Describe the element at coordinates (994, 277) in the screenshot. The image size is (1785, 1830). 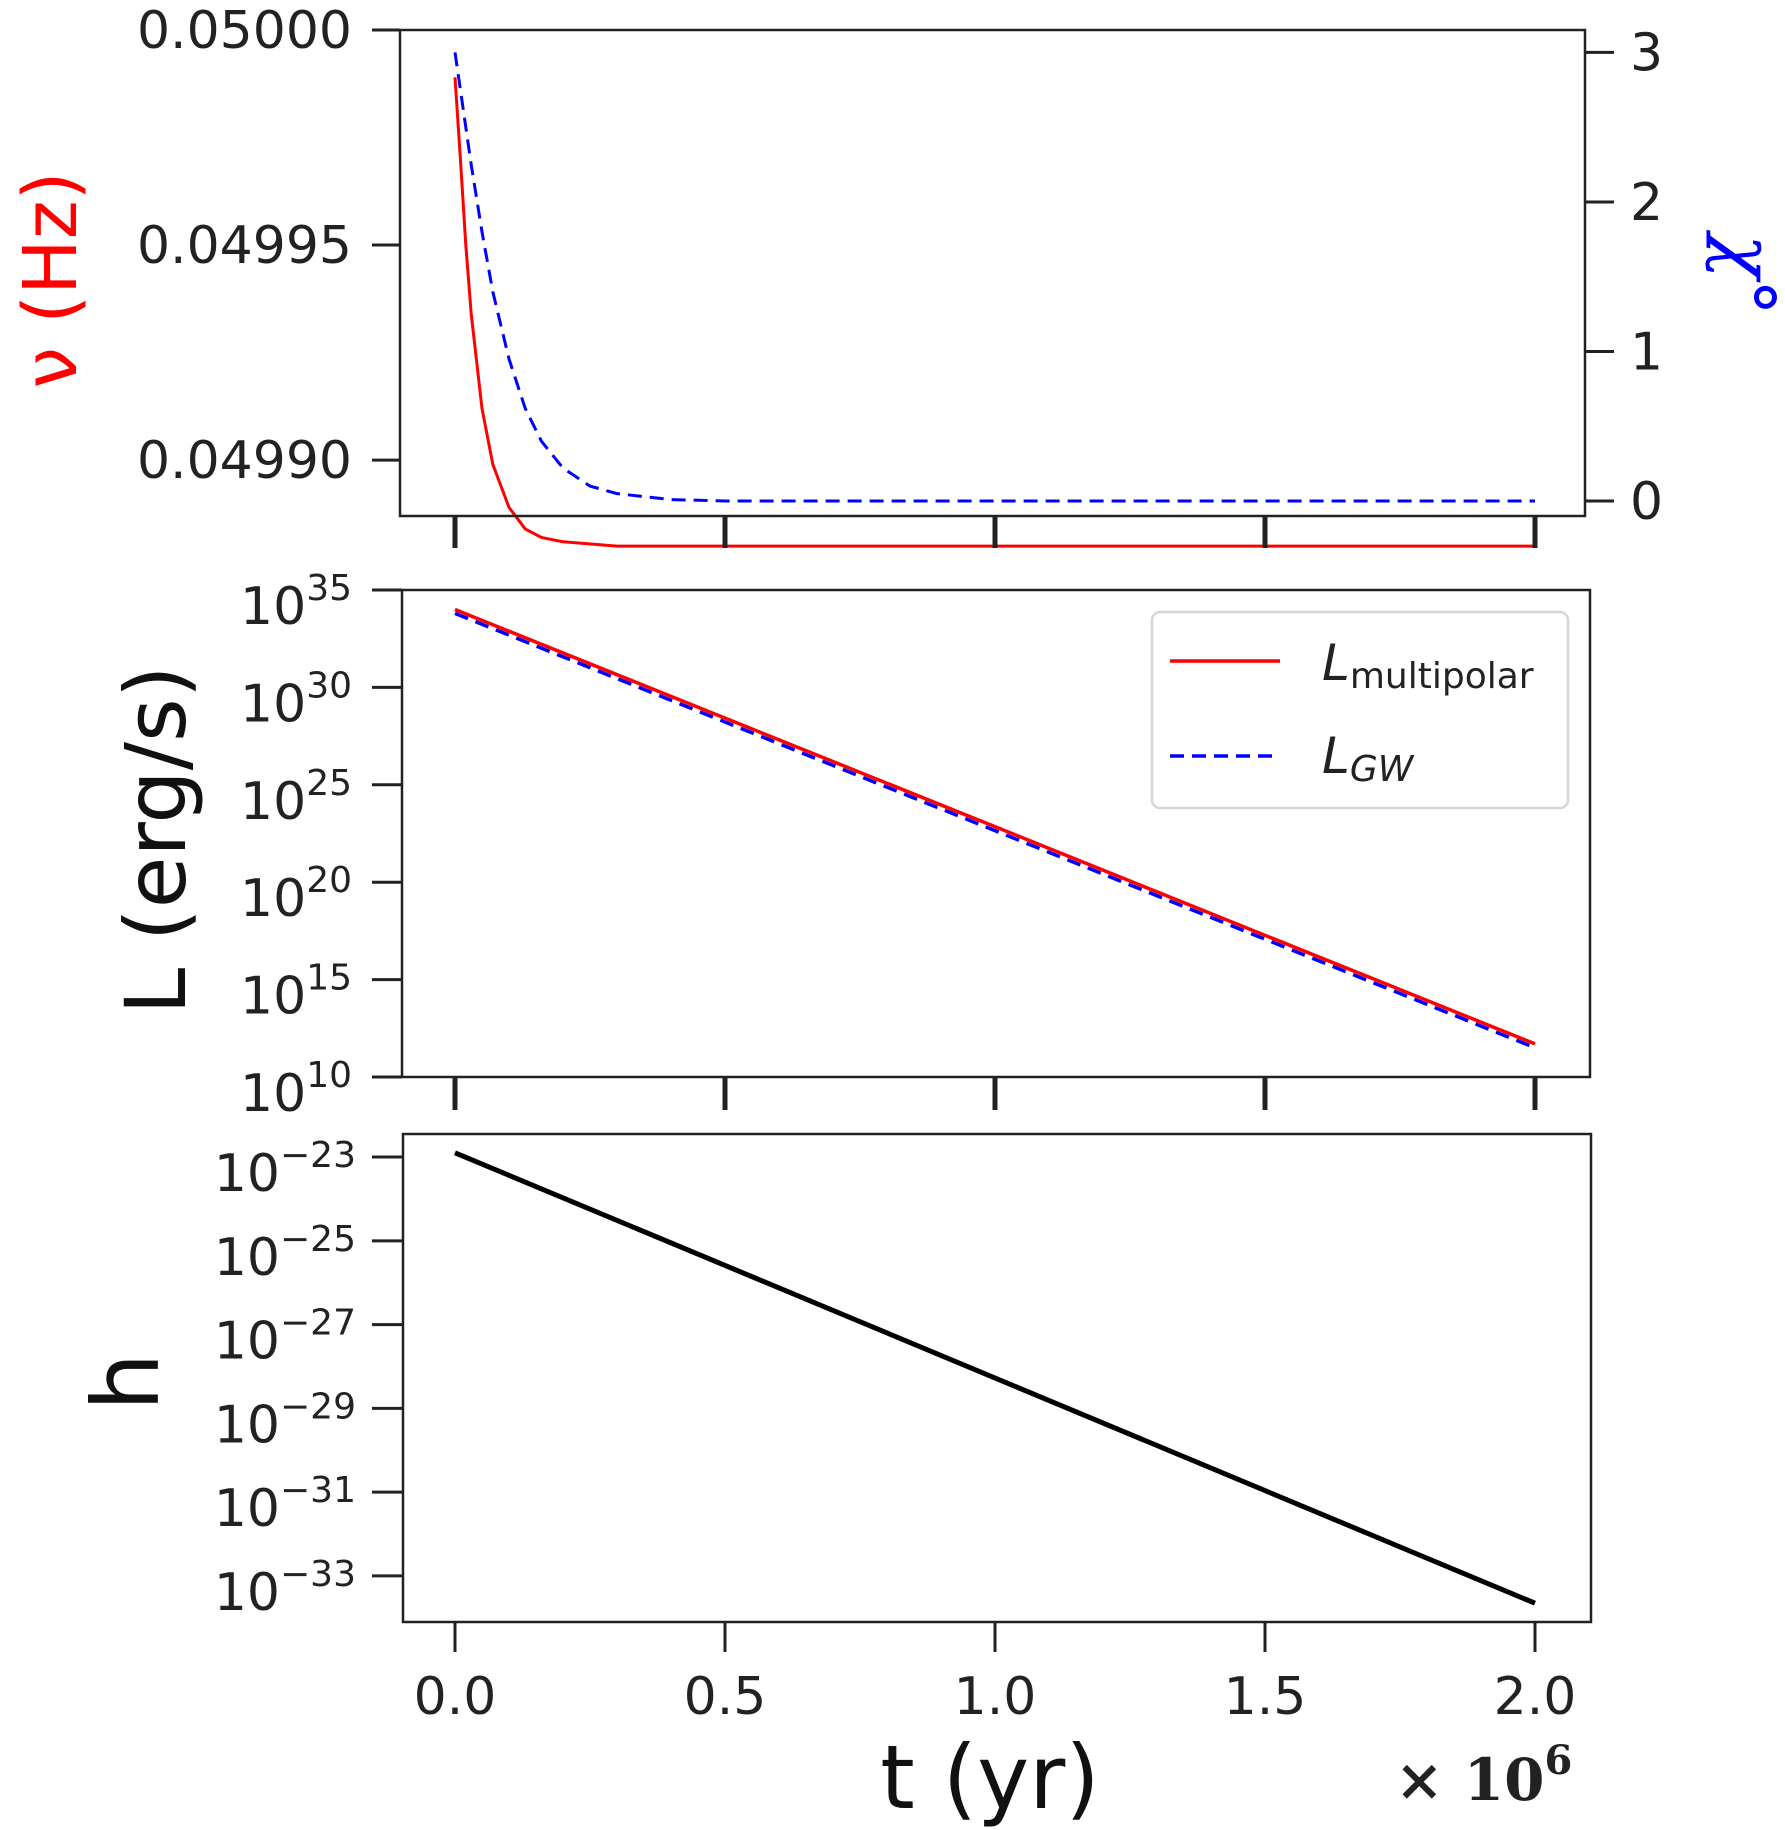
I see `series-chi-line` at that location.